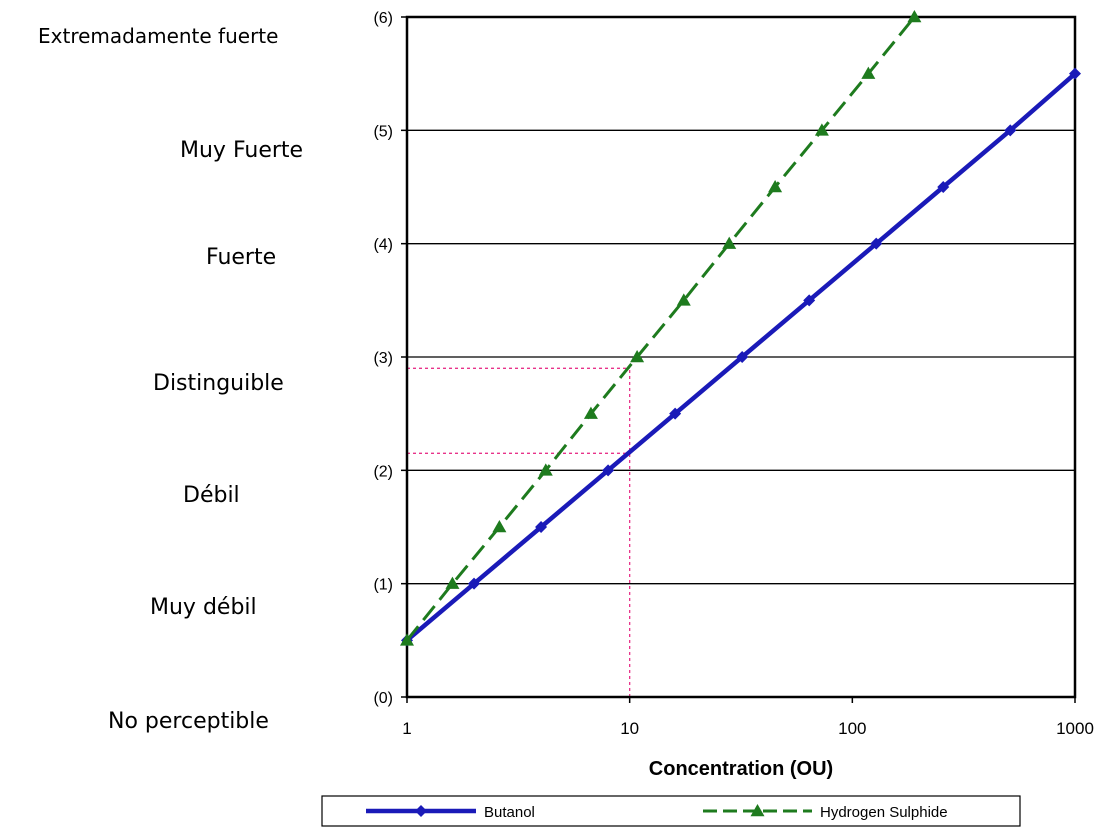 This screenshot has height=828, width=1104. What do you see at coordinates (383, 698) in the screenshot?
I see `y-tick-label: (0)` at bounding box center [383, 698].